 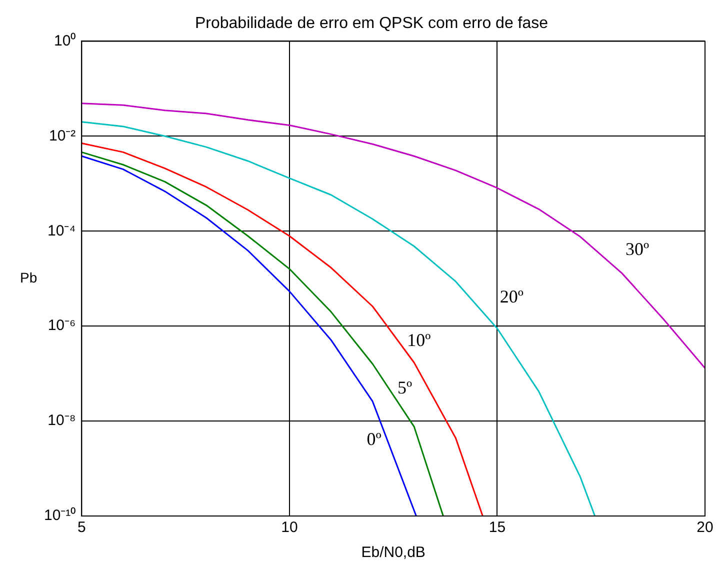 I want to click on x-tick-label: 10, so click(x=289, y=527).